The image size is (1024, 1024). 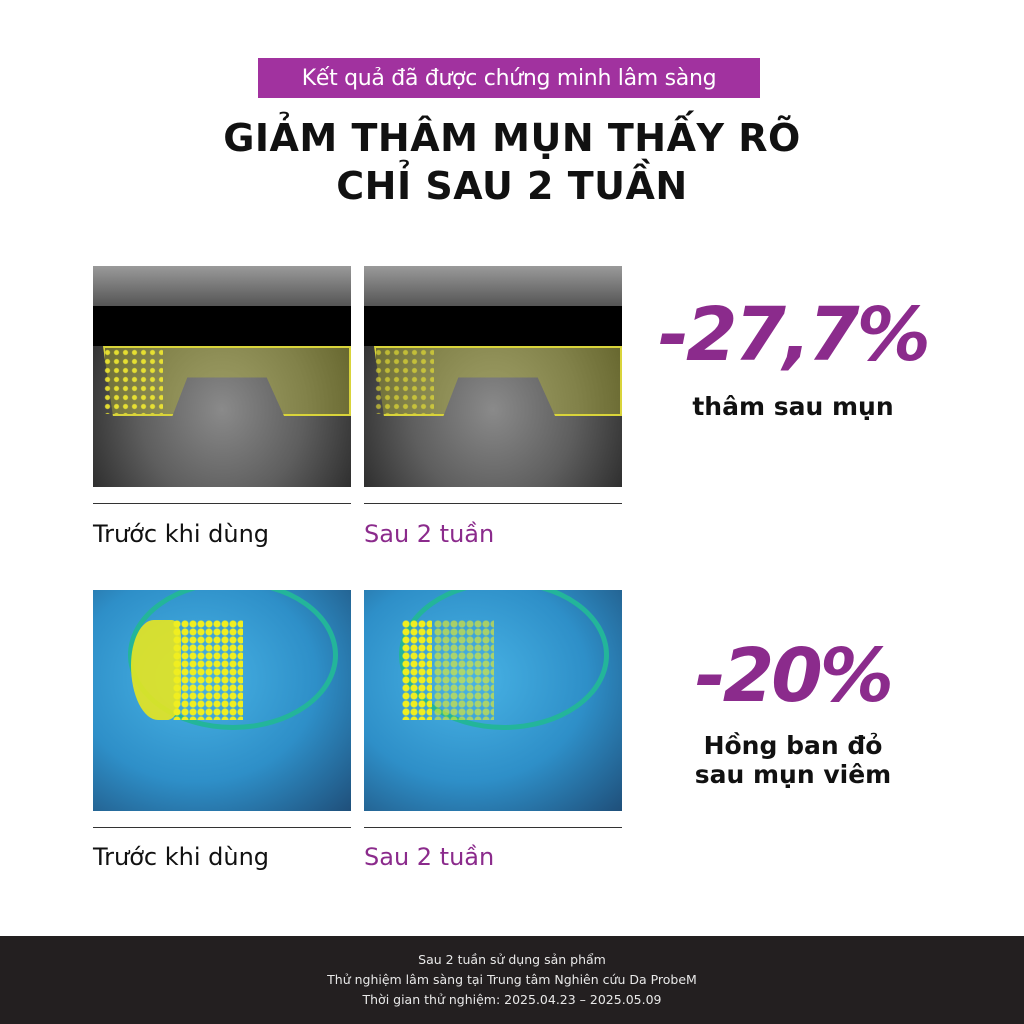 I want to click on stat-dark-spots: -27,7%, so click(x=794, y=335).